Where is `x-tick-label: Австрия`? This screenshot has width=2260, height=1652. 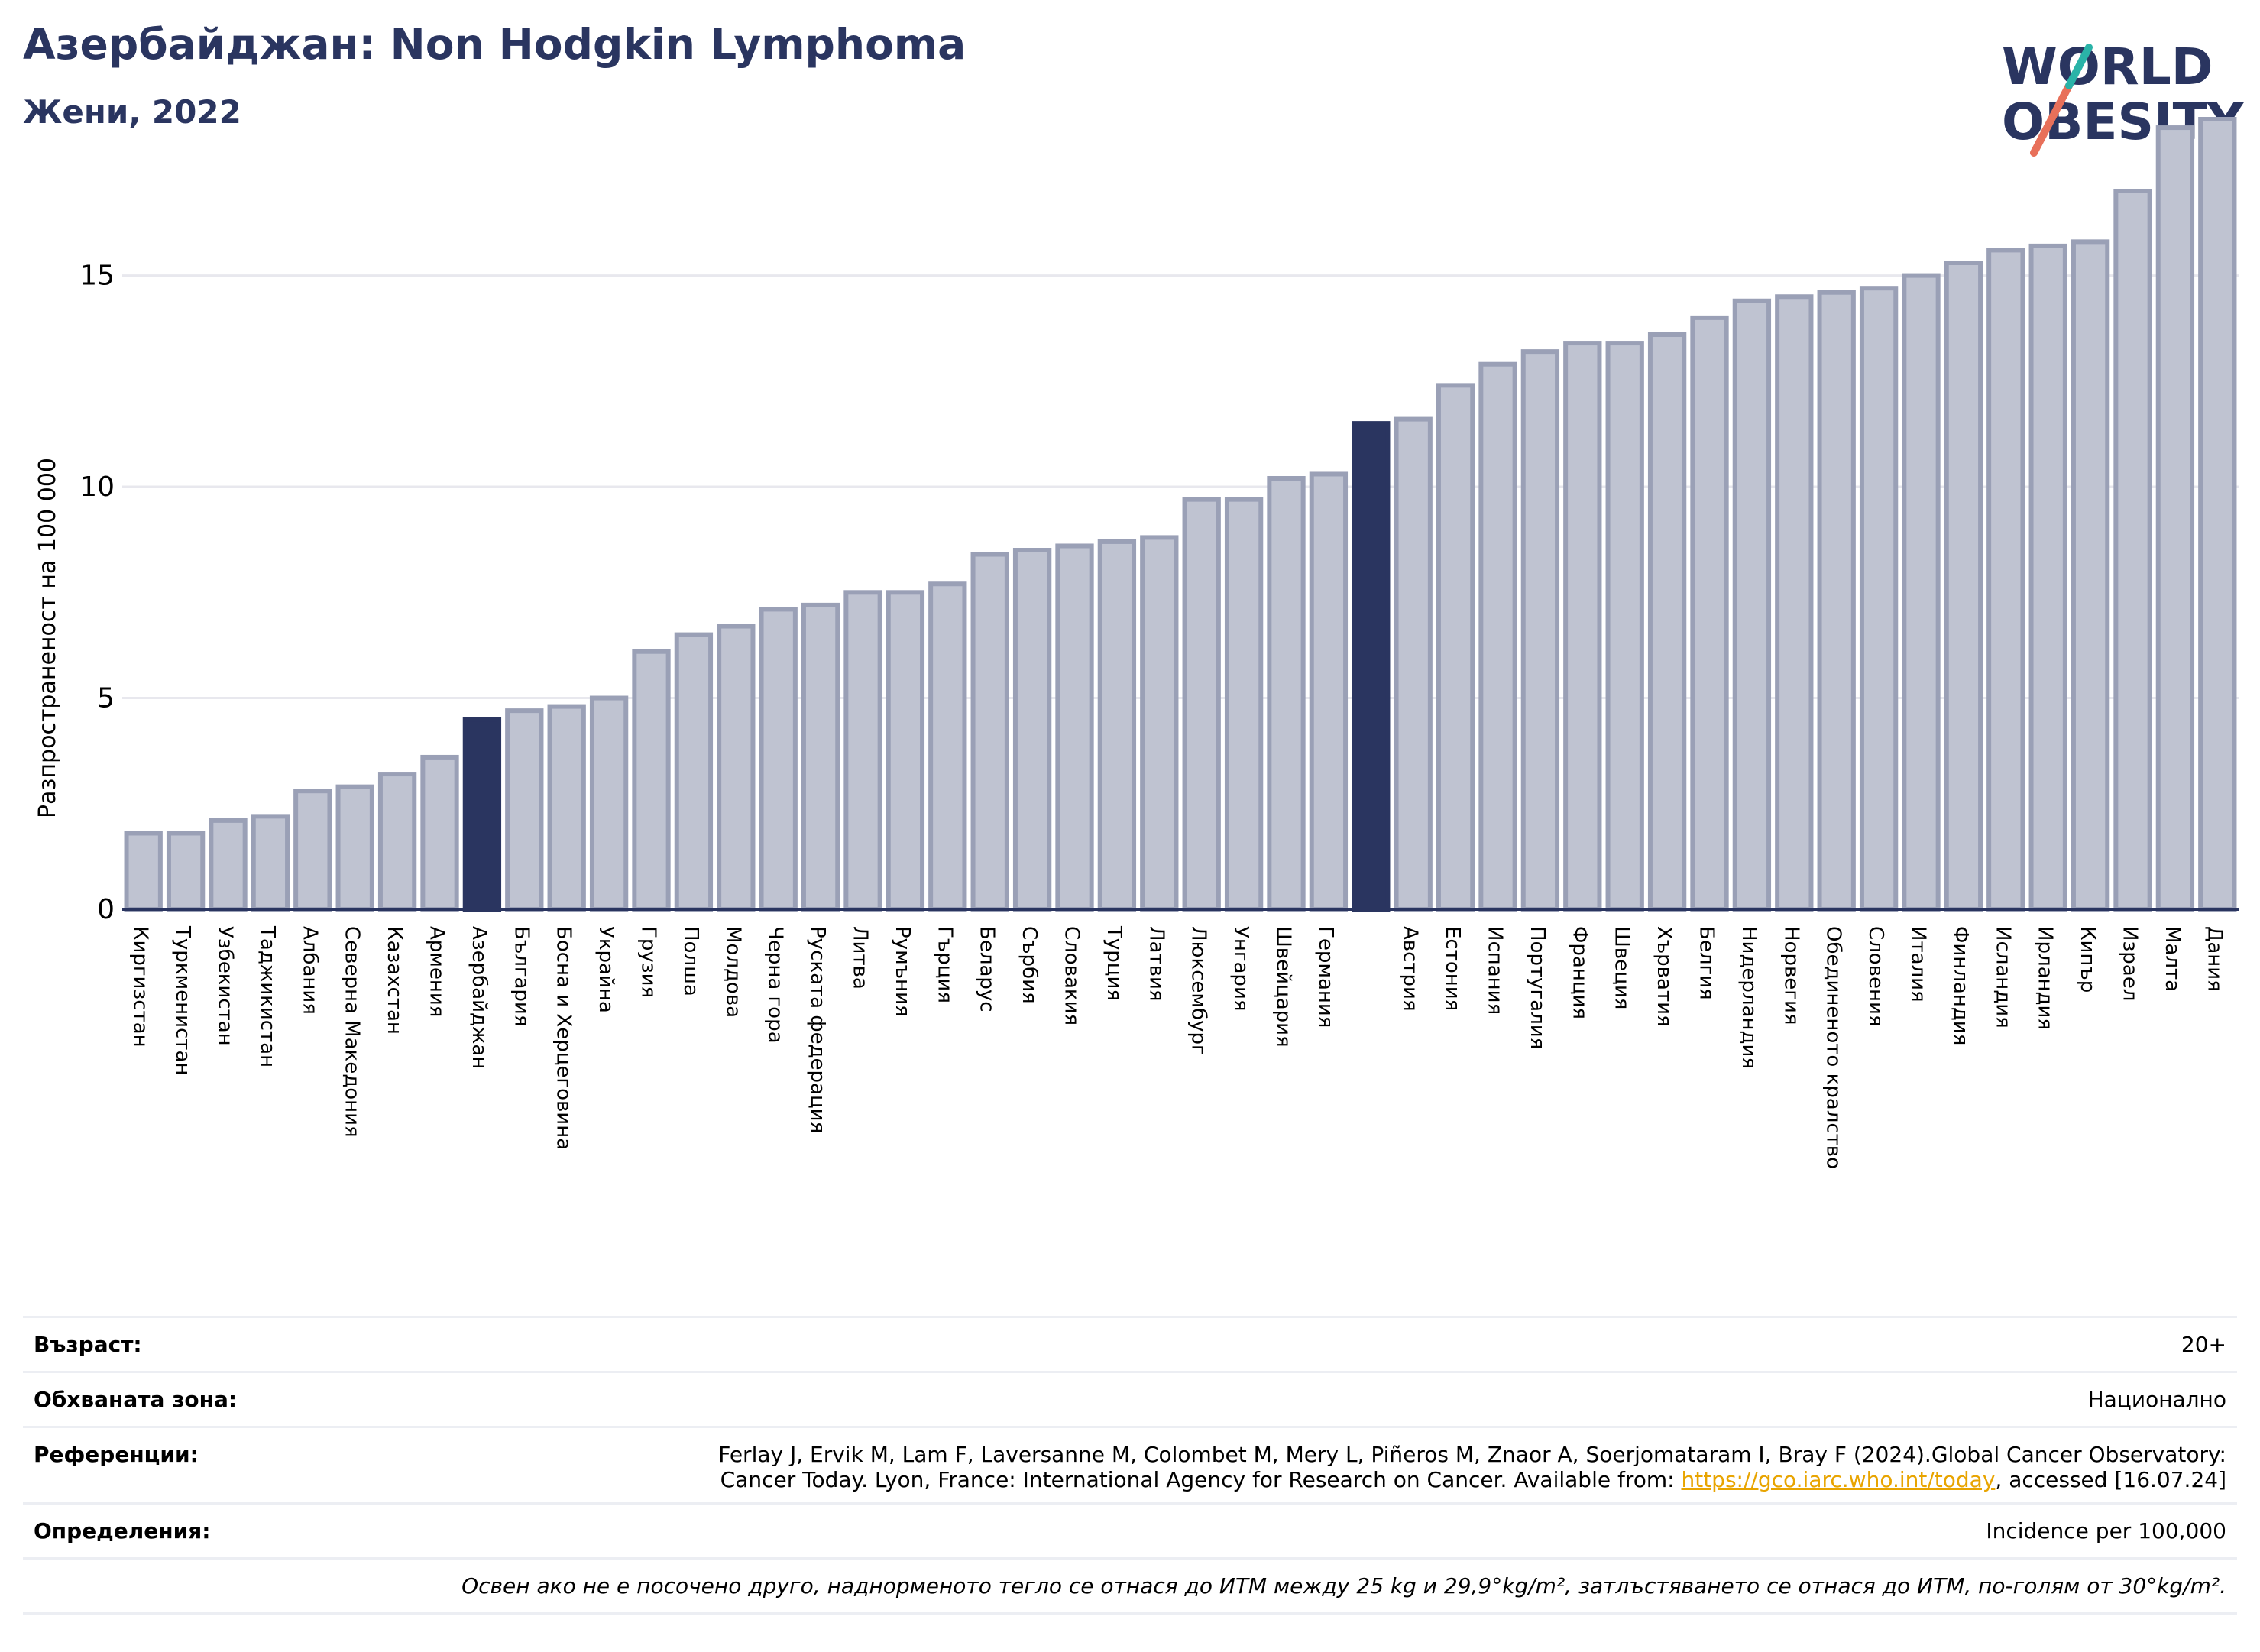 x-tick-label: Австрия is located at coordinates (1410, 969).